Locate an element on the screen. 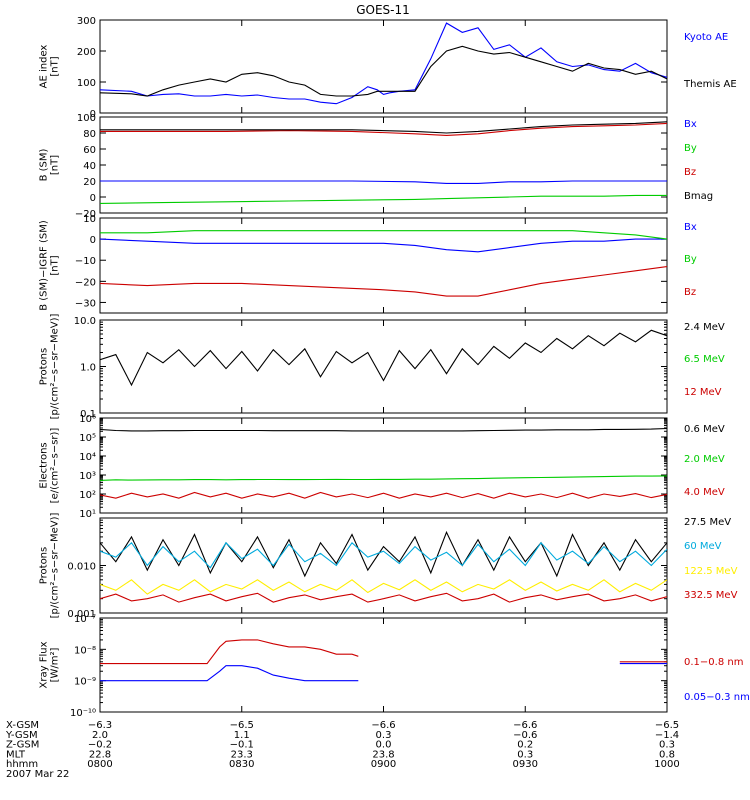 This screenshot has width=750, height=800. series-line-60-mev is located at coordinates (383, 555).